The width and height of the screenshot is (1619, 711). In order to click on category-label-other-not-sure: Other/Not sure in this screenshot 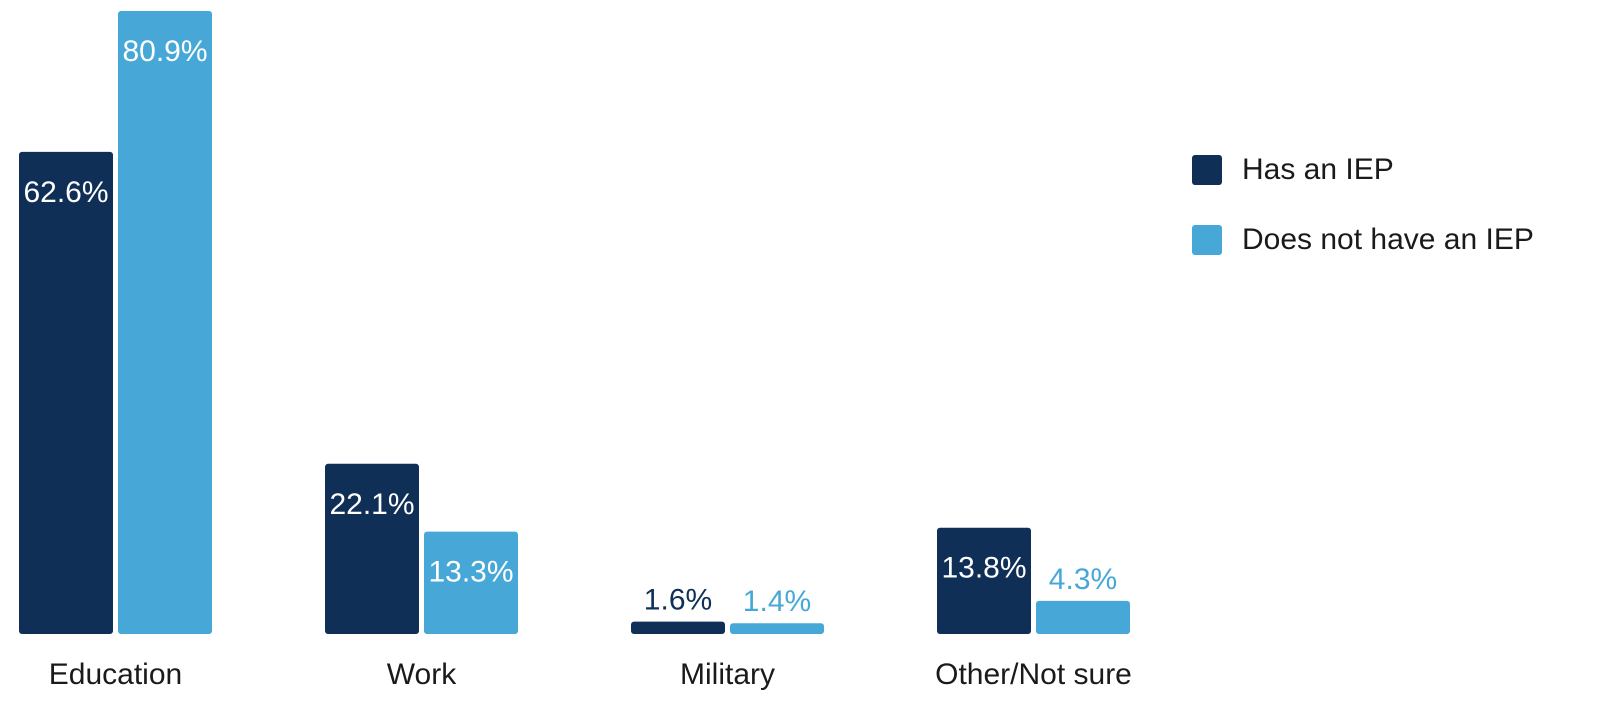, I will do `click(1033, 674)`.